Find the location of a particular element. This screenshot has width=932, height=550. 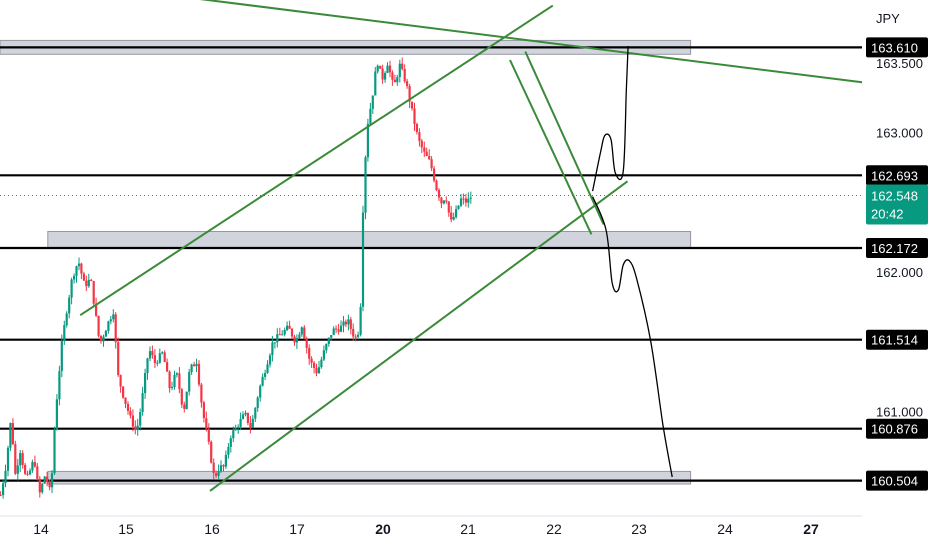

y-tick-label: 162.000 is located at coordinates (899, 272).